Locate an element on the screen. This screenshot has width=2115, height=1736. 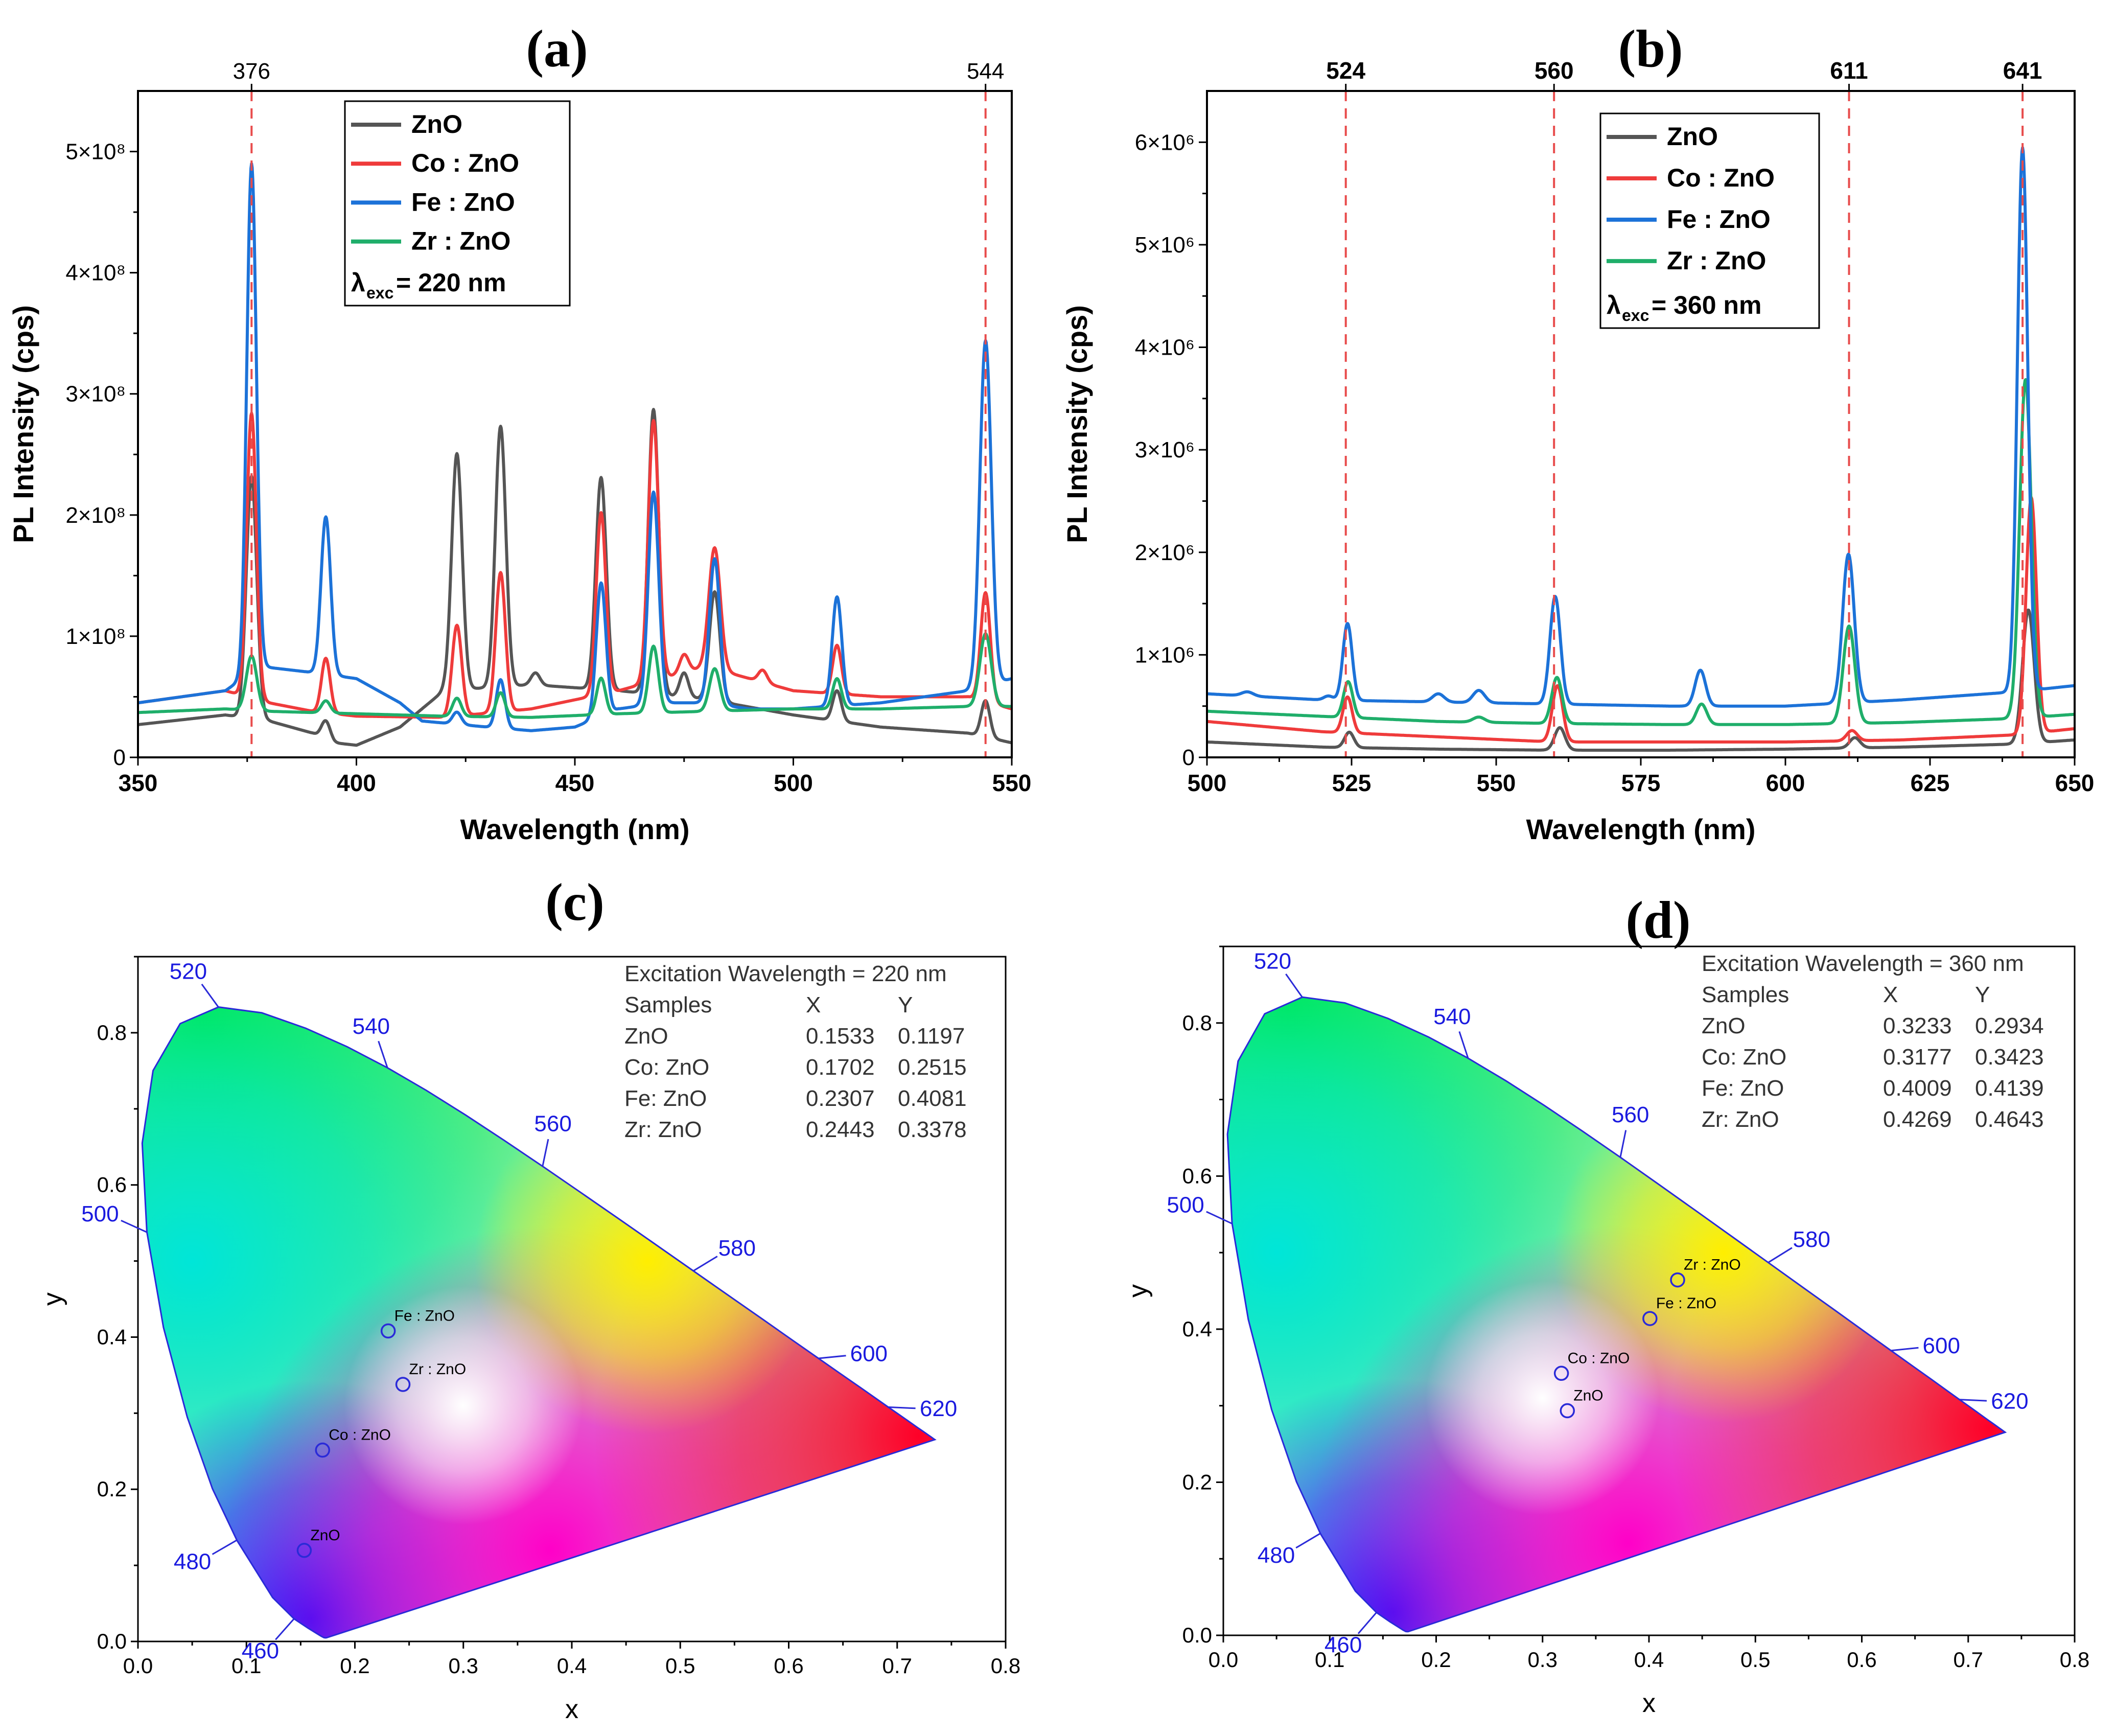
y-tick-label: 0 is located at coordinates (119, 757).